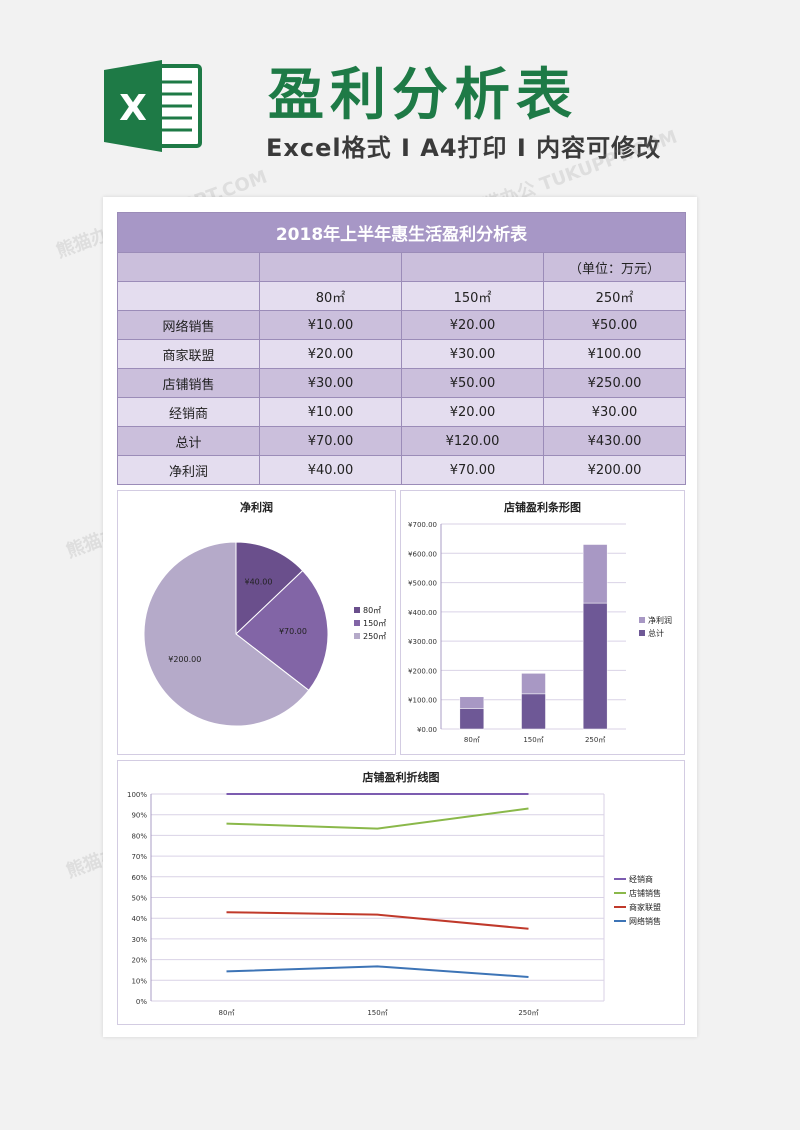 Image resolution: width=800 pixels, height=1130 pixels. What do you see at coordinates (660, 620) in the screenshot?
I see `legend-label: 净利润` at bounding box center [660, 620].